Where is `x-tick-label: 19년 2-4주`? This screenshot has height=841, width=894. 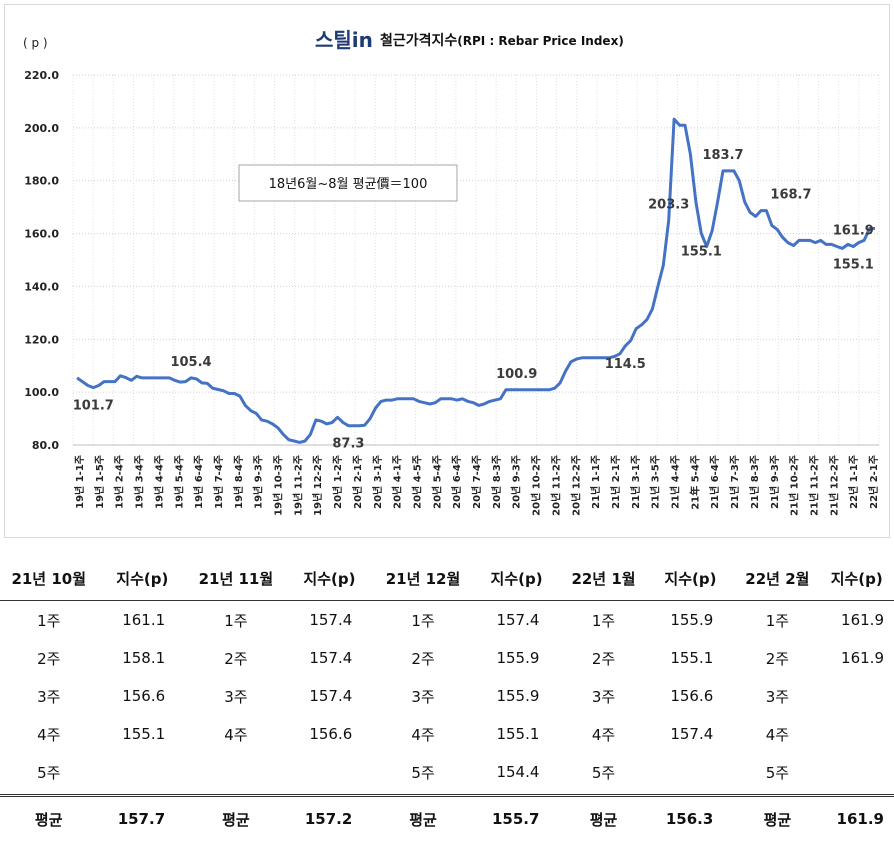 x-tick-label: 19년 2-4주 is located at coordinates (119, 482).